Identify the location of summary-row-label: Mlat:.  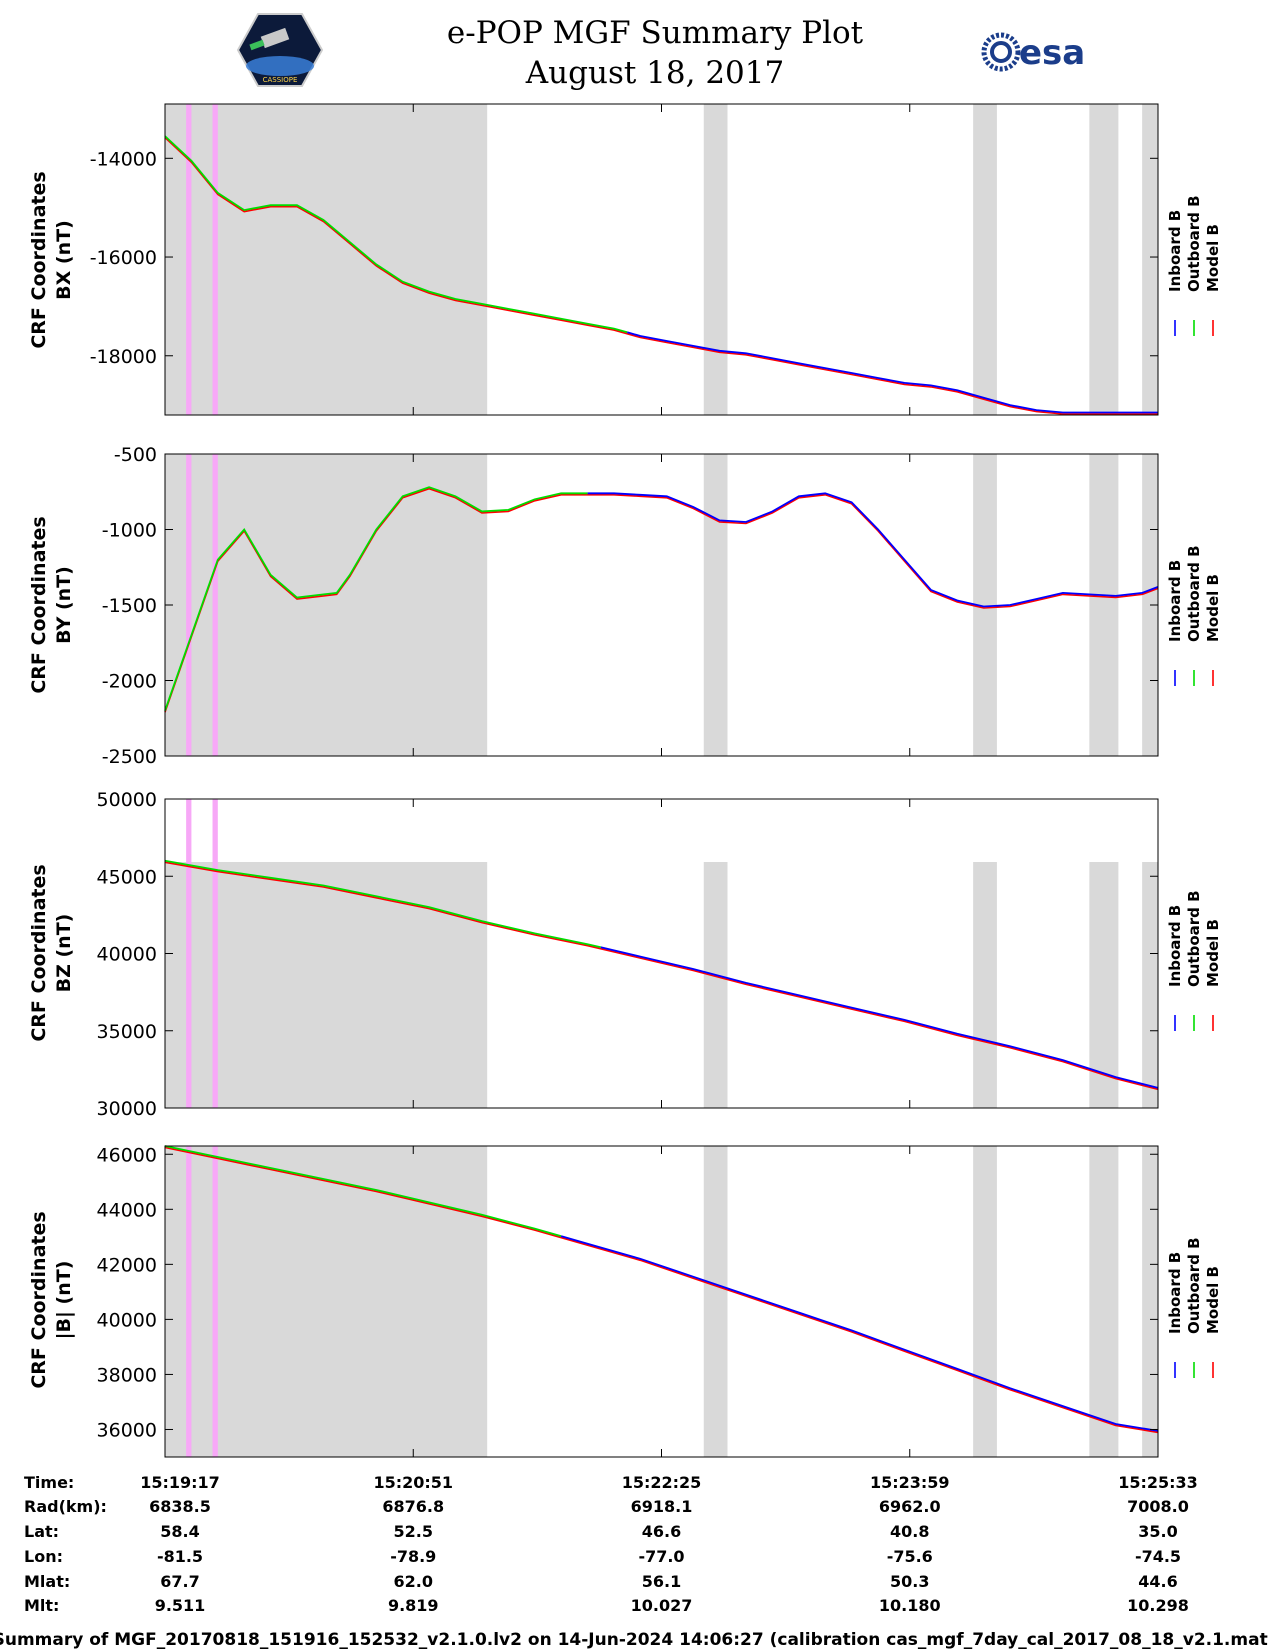
(47, 1581).